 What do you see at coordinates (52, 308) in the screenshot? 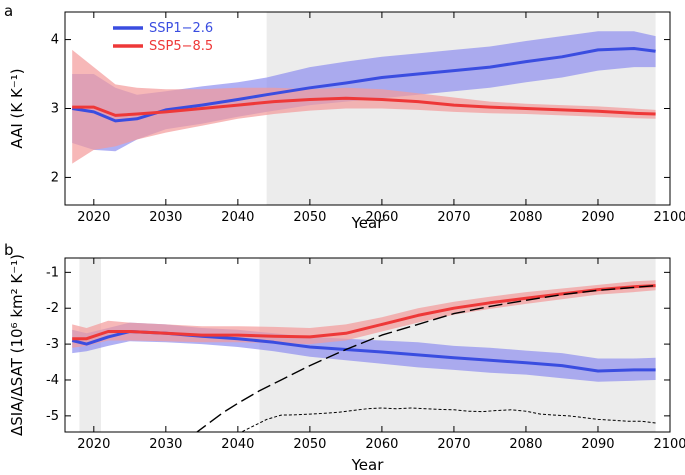
I see `y-tick-label: -2` at bounding box center [52, 308].